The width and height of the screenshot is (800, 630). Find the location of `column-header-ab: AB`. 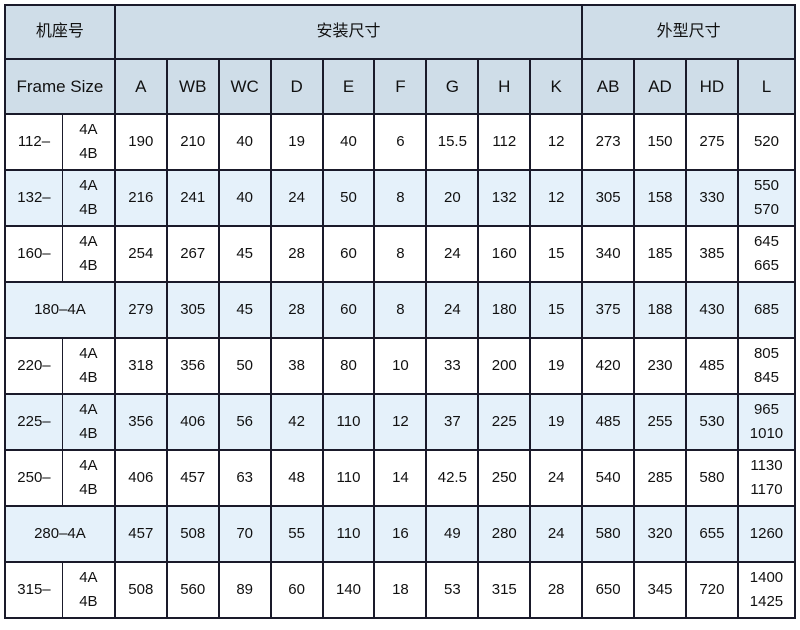

column-header-ab: AB is located at coordinates (609, 87).